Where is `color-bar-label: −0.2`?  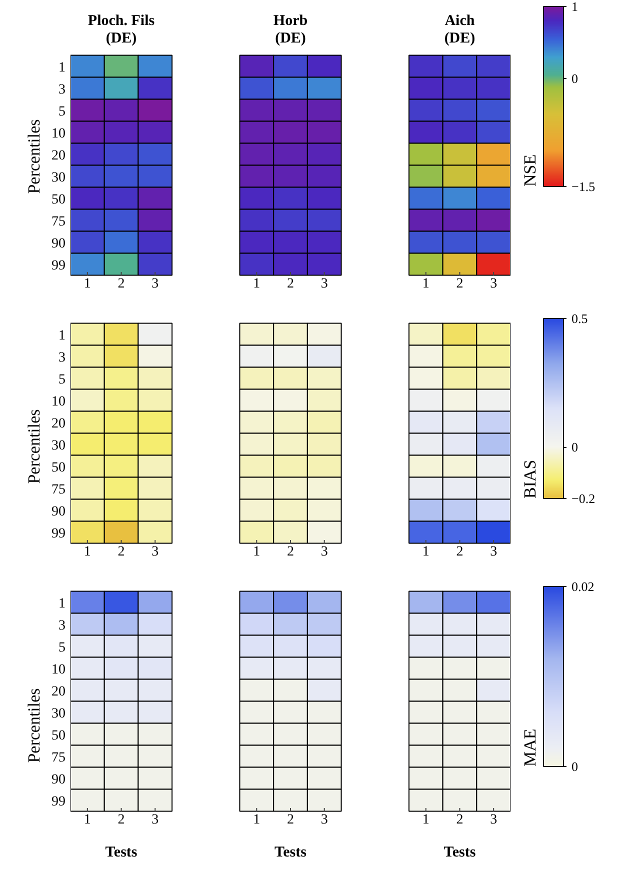
color-bar-label: −0.2 is located at coordinates (584, 498).